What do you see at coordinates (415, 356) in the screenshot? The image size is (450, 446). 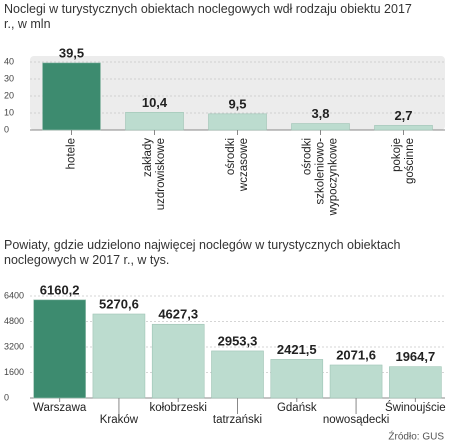 I see `value-label: 1964,7` at bounding box center [415, 356].